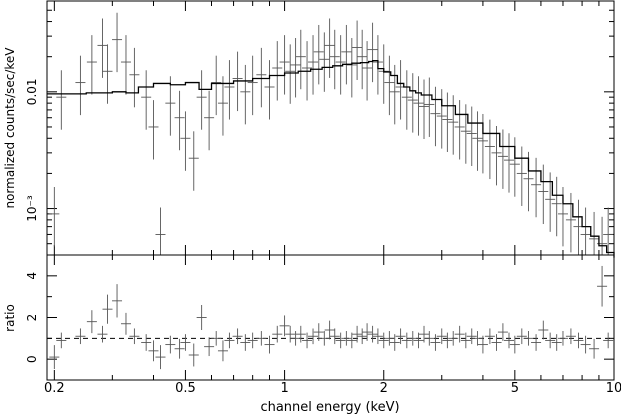  I want to click on x-tick-label: 10, so click(613, 388).